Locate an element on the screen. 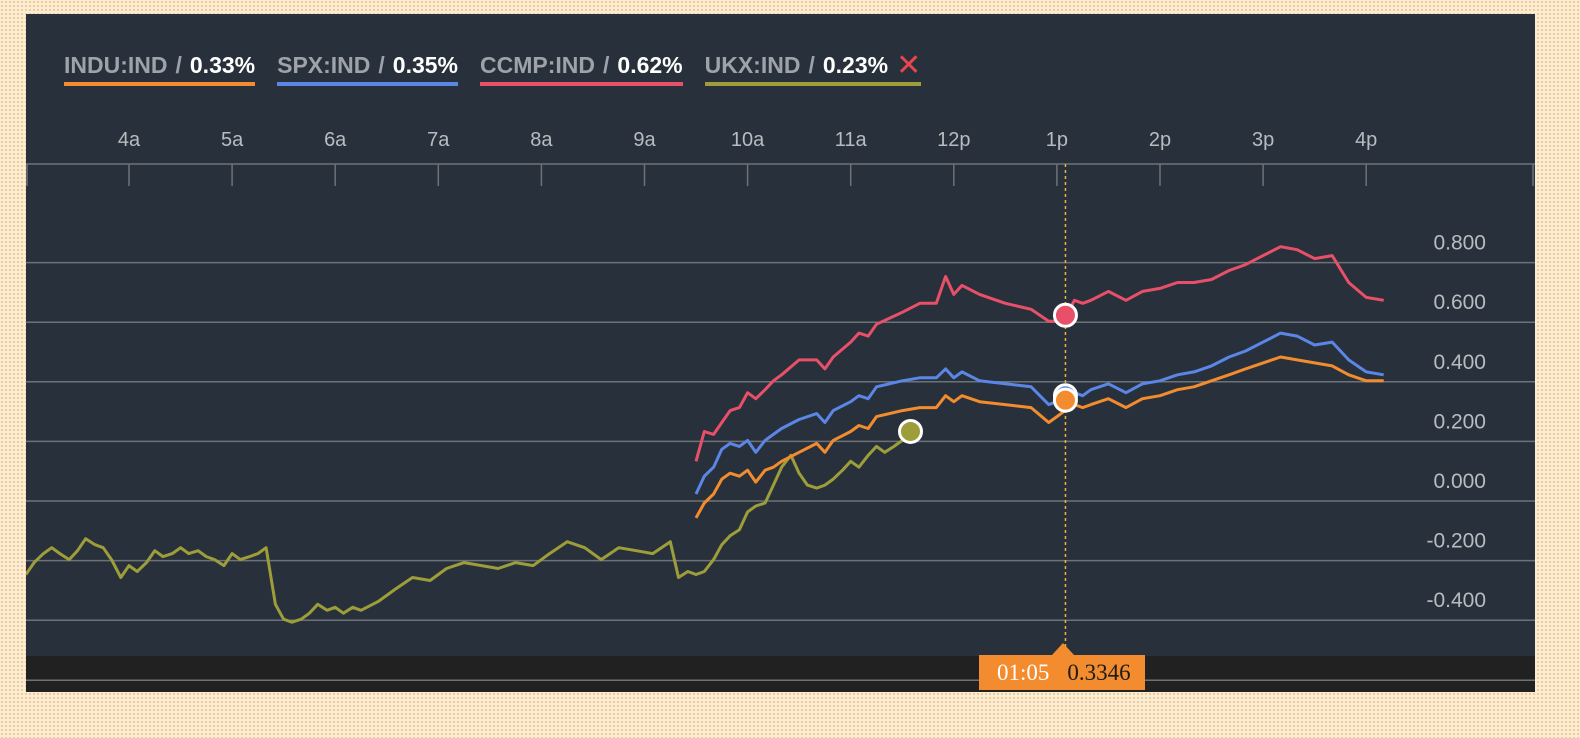 This screenshot has height=738, width=1580. tooltip-arrow is located at coordinates (1063, 649).